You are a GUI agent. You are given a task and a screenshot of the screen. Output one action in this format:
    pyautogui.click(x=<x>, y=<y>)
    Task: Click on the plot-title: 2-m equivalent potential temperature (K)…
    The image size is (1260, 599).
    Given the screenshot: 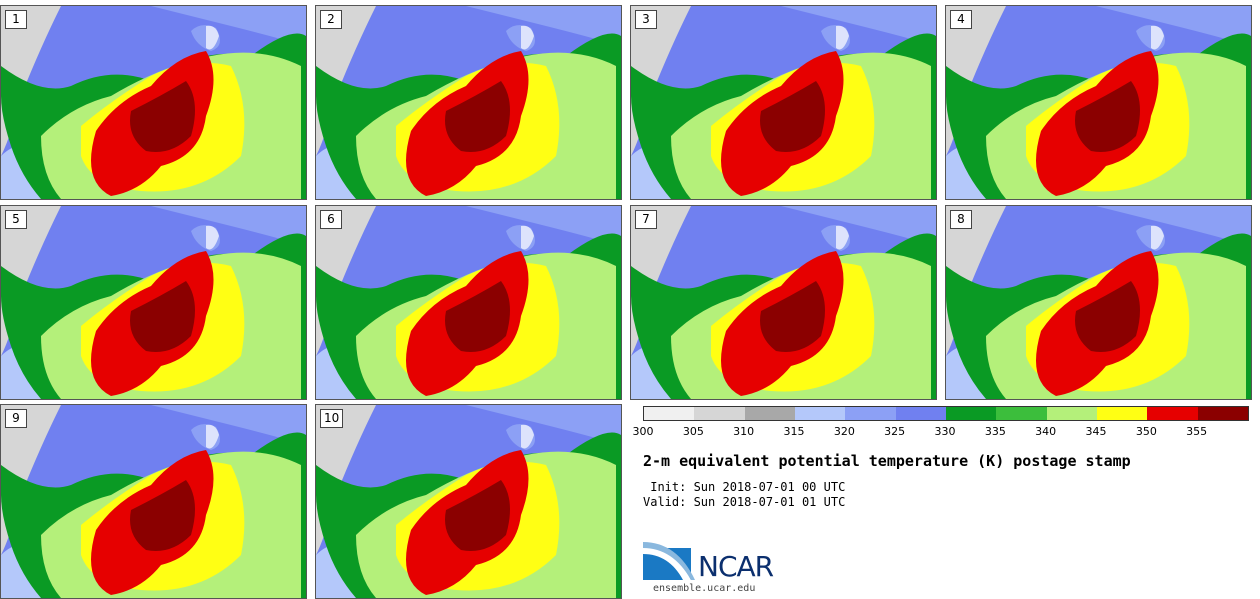 What is the action you would take?
    pyautogui.click(x=887, y=461)
    